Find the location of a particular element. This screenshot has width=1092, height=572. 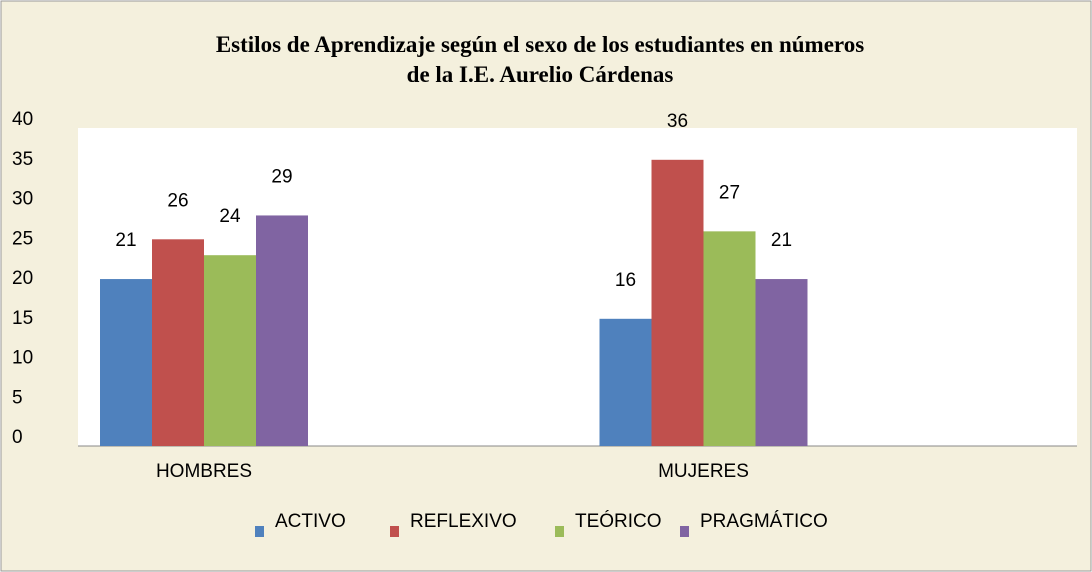

y-tick-label: 30 is located at coordinates (22, 199).